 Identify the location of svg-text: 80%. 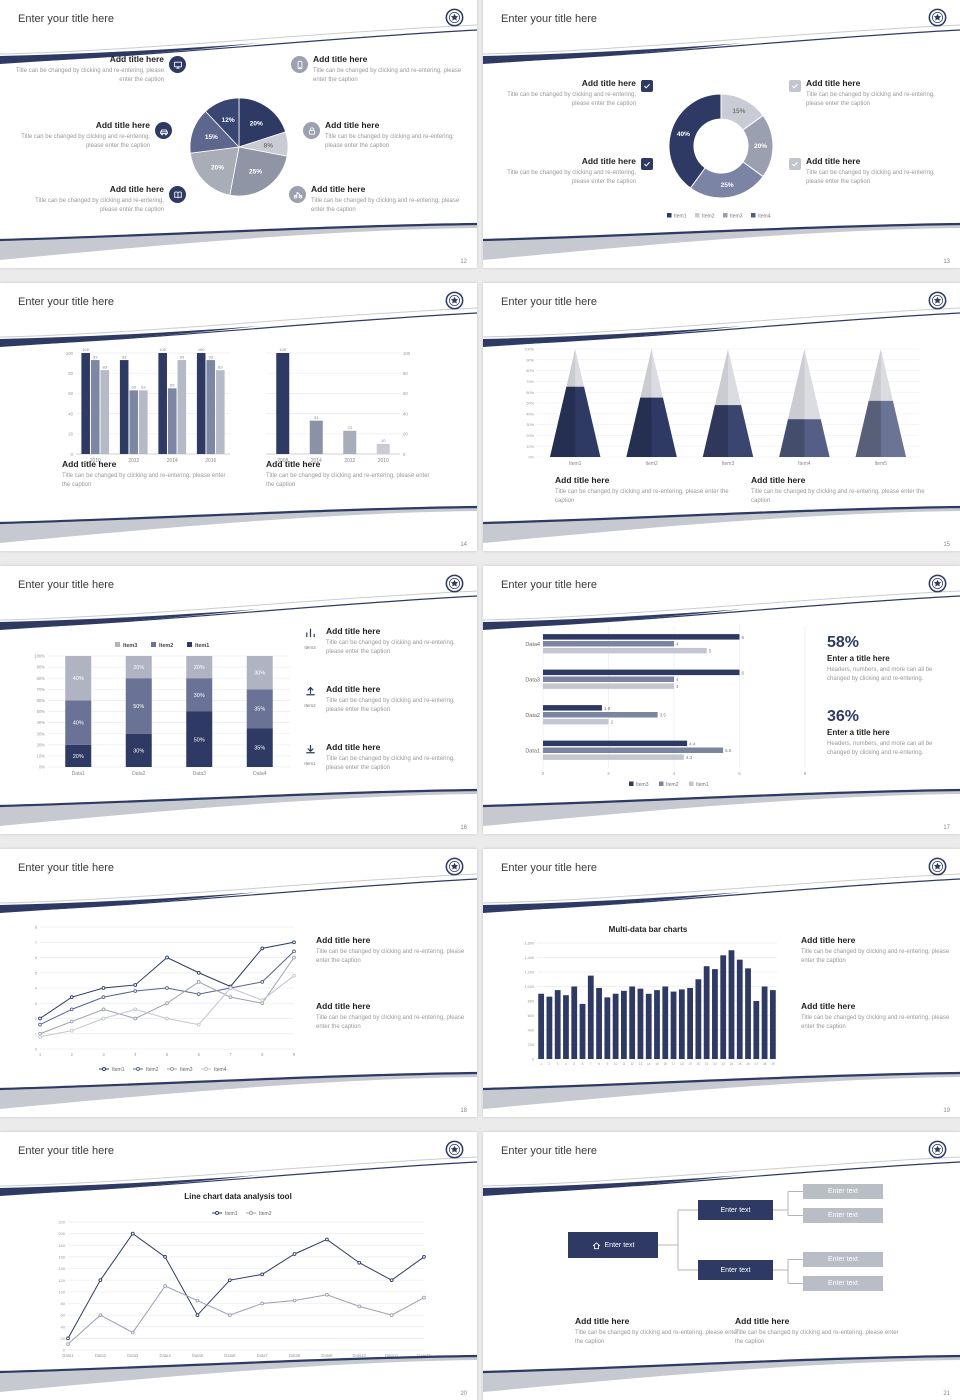
(530, 371).